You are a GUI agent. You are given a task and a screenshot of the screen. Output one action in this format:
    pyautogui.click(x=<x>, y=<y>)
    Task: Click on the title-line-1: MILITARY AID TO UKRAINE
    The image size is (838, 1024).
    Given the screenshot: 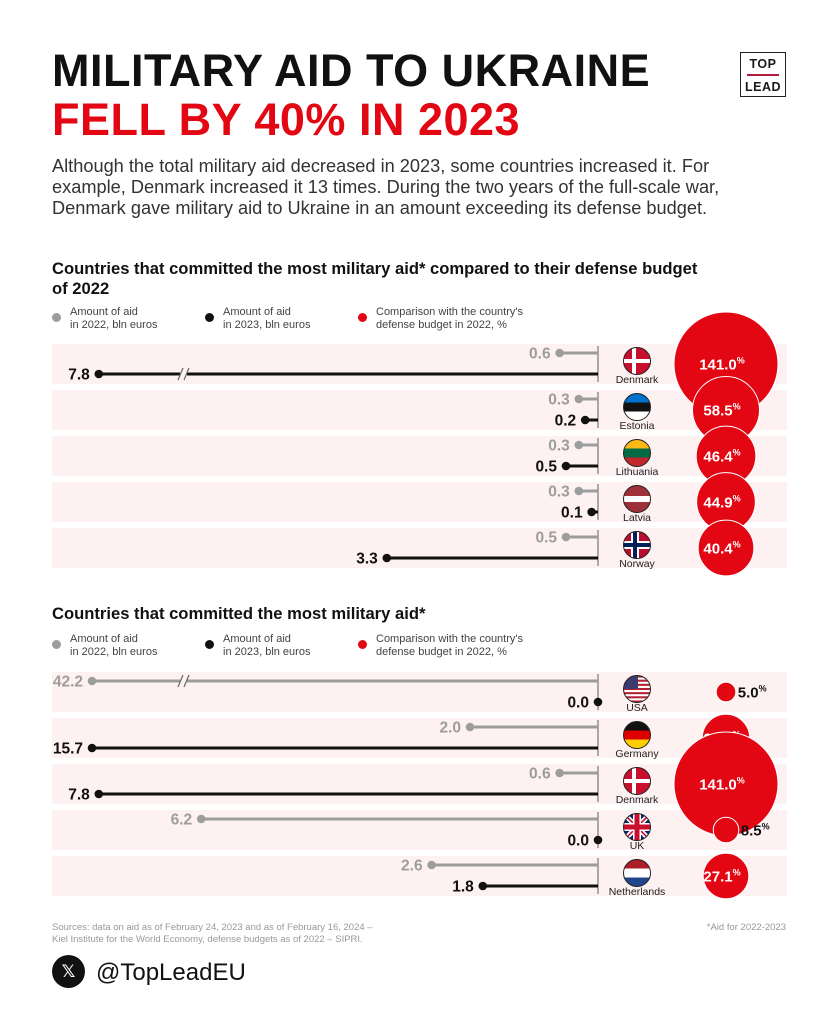 What is the action you would take?
    pyautogui.click(x=351, y=70)
    